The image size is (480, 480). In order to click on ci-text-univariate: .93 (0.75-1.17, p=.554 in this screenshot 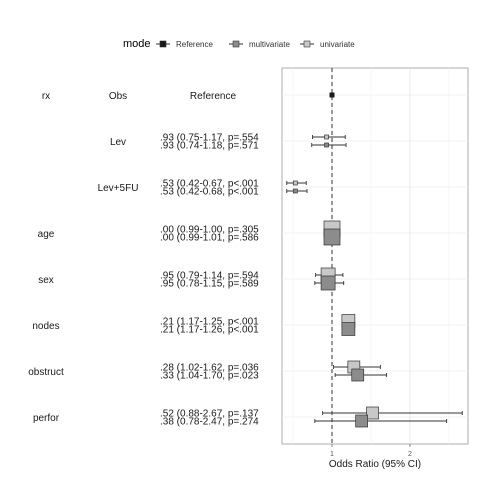, I will do `click(209, 138)`.